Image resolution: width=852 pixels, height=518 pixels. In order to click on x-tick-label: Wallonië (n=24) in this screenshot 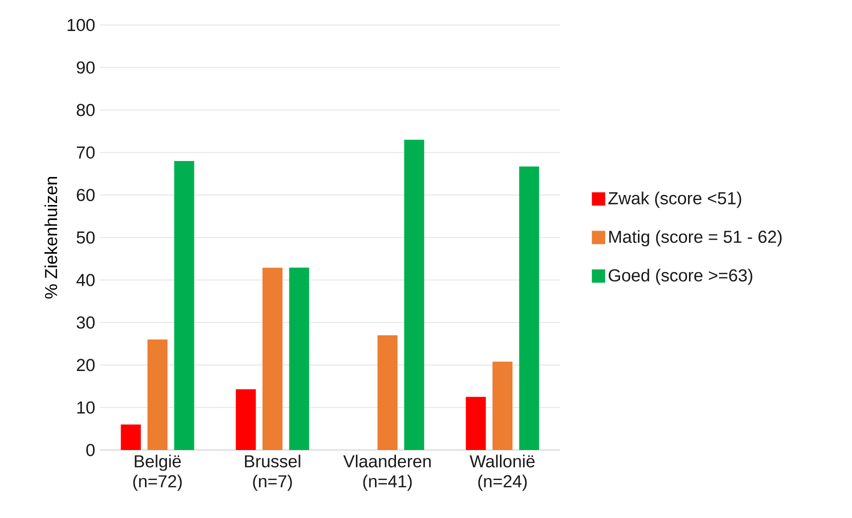, I will do `click(502, 472)`.